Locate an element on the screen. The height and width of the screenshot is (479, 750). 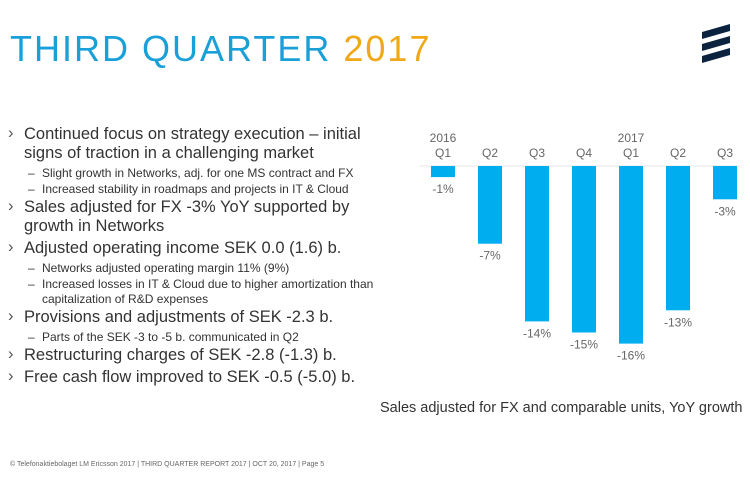
data-label: -1% is located at coordinates (443, 189).